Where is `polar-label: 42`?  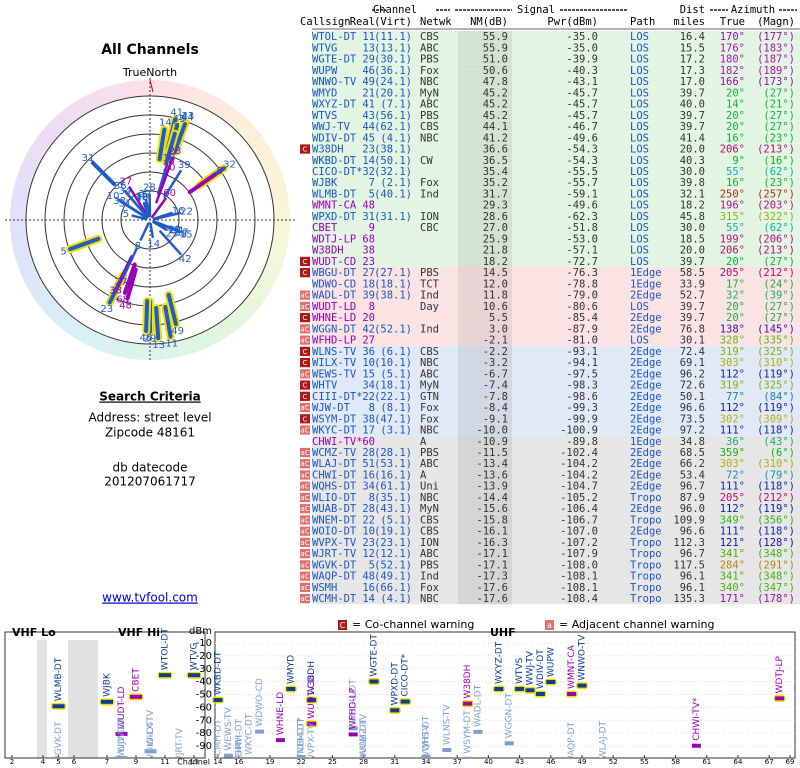 polar-label: 42 is located at coordinates (185, 259).